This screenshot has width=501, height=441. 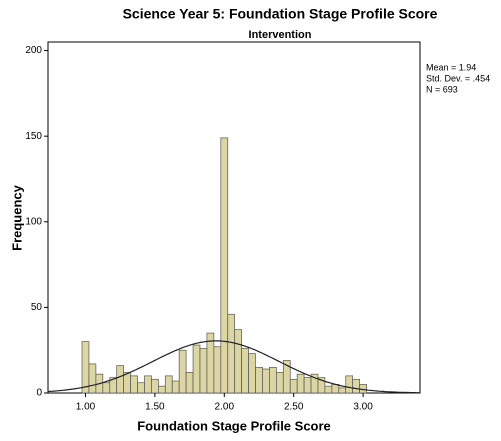 What do you see at coordinates (33, 136) in the screenshot?
I see `y-tick-label: 150` at bounding box center [33, 136].